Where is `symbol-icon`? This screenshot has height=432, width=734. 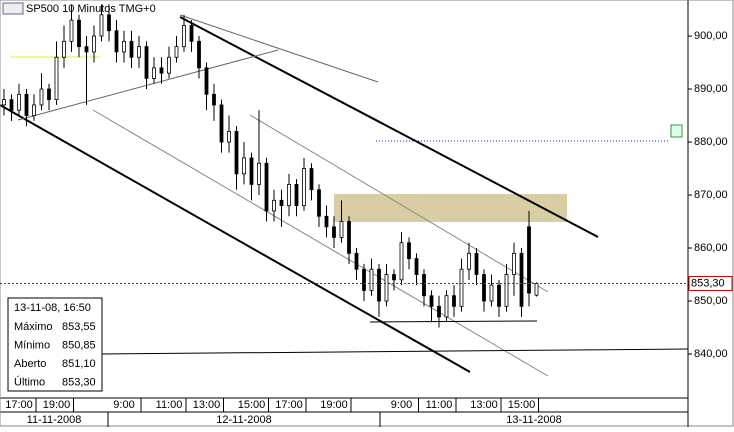 symbol-icon is located at coordinates (13, 8).